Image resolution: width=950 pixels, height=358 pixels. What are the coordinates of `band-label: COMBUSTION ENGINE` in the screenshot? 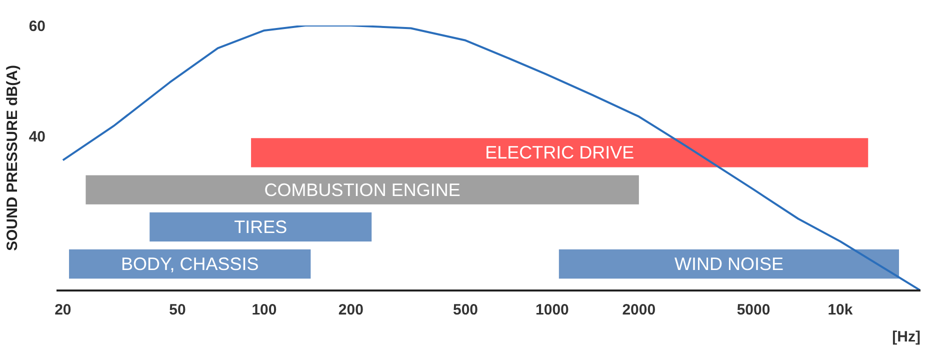 It's located at (362, 190).